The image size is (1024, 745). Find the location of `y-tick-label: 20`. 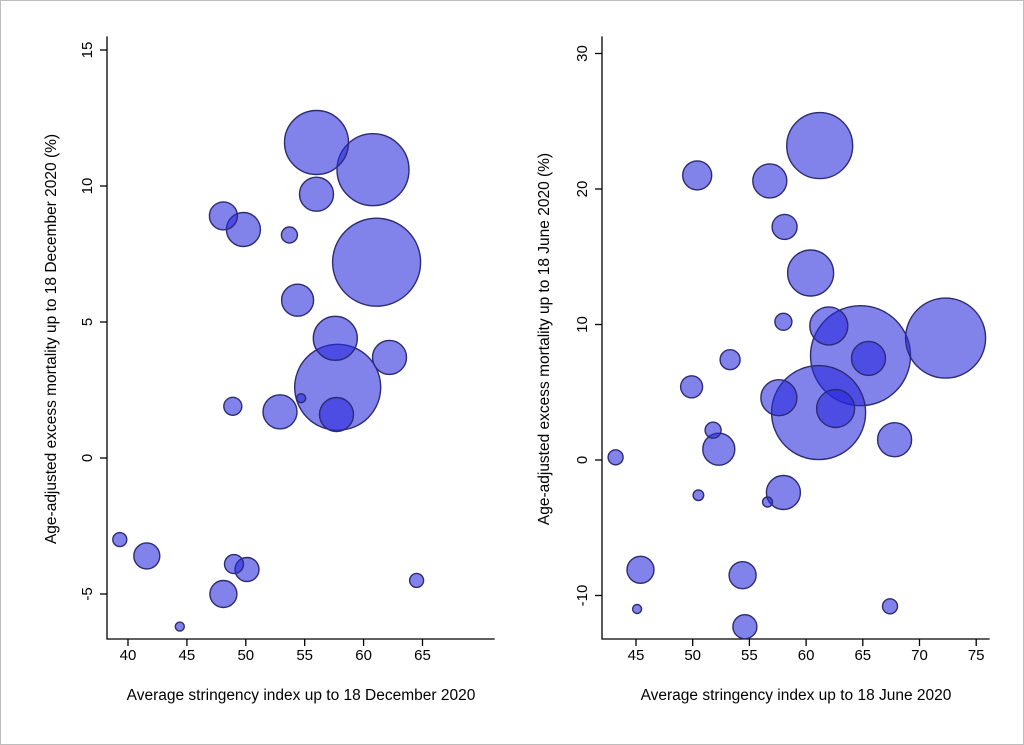

y-tick-label: 20 is located at coordinates (582, 189).